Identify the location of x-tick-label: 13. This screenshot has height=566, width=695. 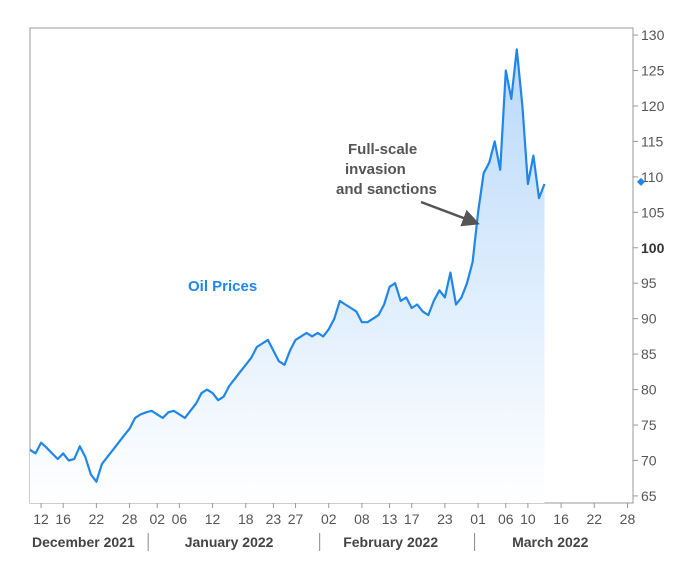
(390, 519).